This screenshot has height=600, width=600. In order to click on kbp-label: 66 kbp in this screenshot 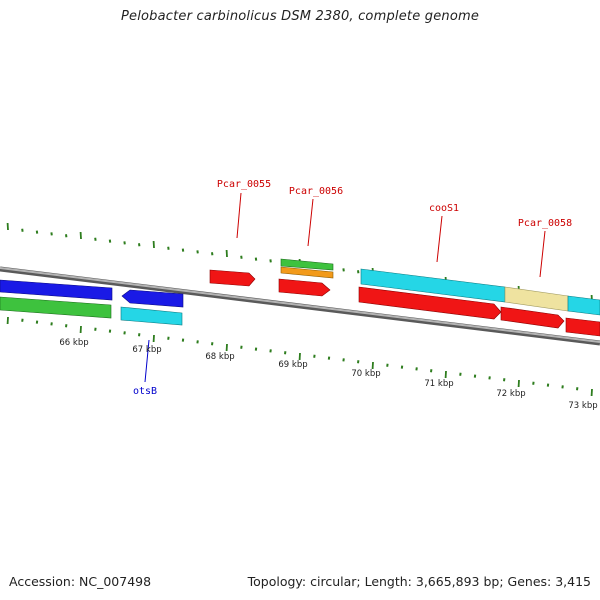, I will do `click(73, 343)`.